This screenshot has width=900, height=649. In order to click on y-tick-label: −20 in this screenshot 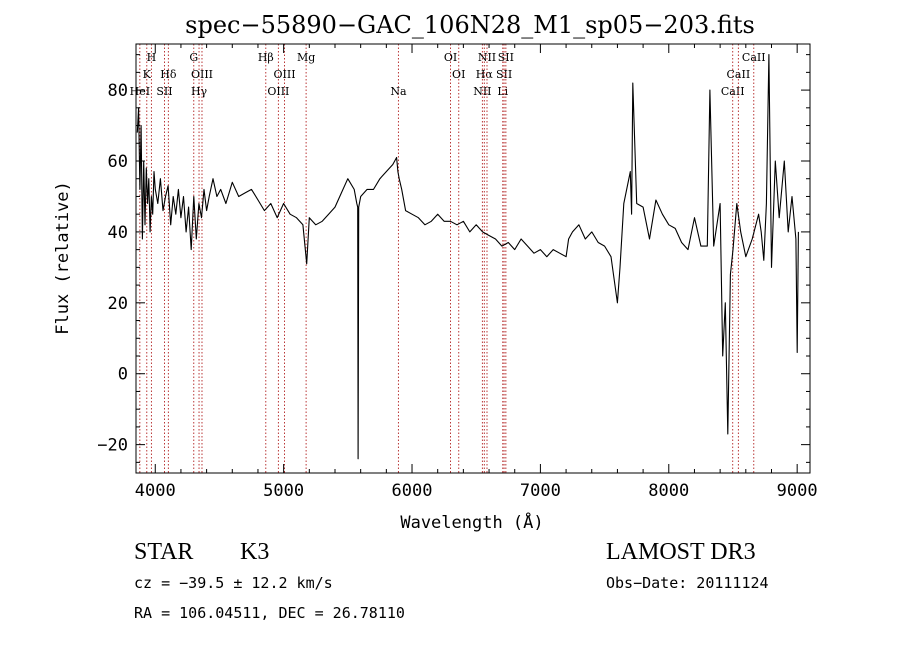, I will do `click(112, 446)`.